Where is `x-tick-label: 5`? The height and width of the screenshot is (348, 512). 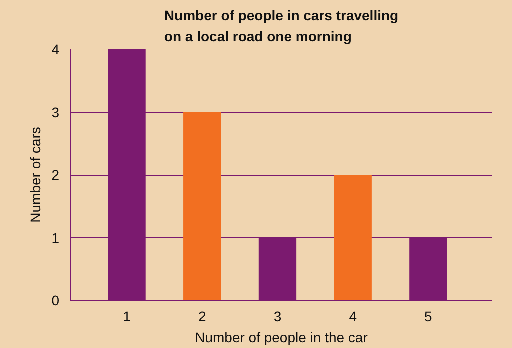 x-tick-label: 5 is located at coordinates (428, 316).